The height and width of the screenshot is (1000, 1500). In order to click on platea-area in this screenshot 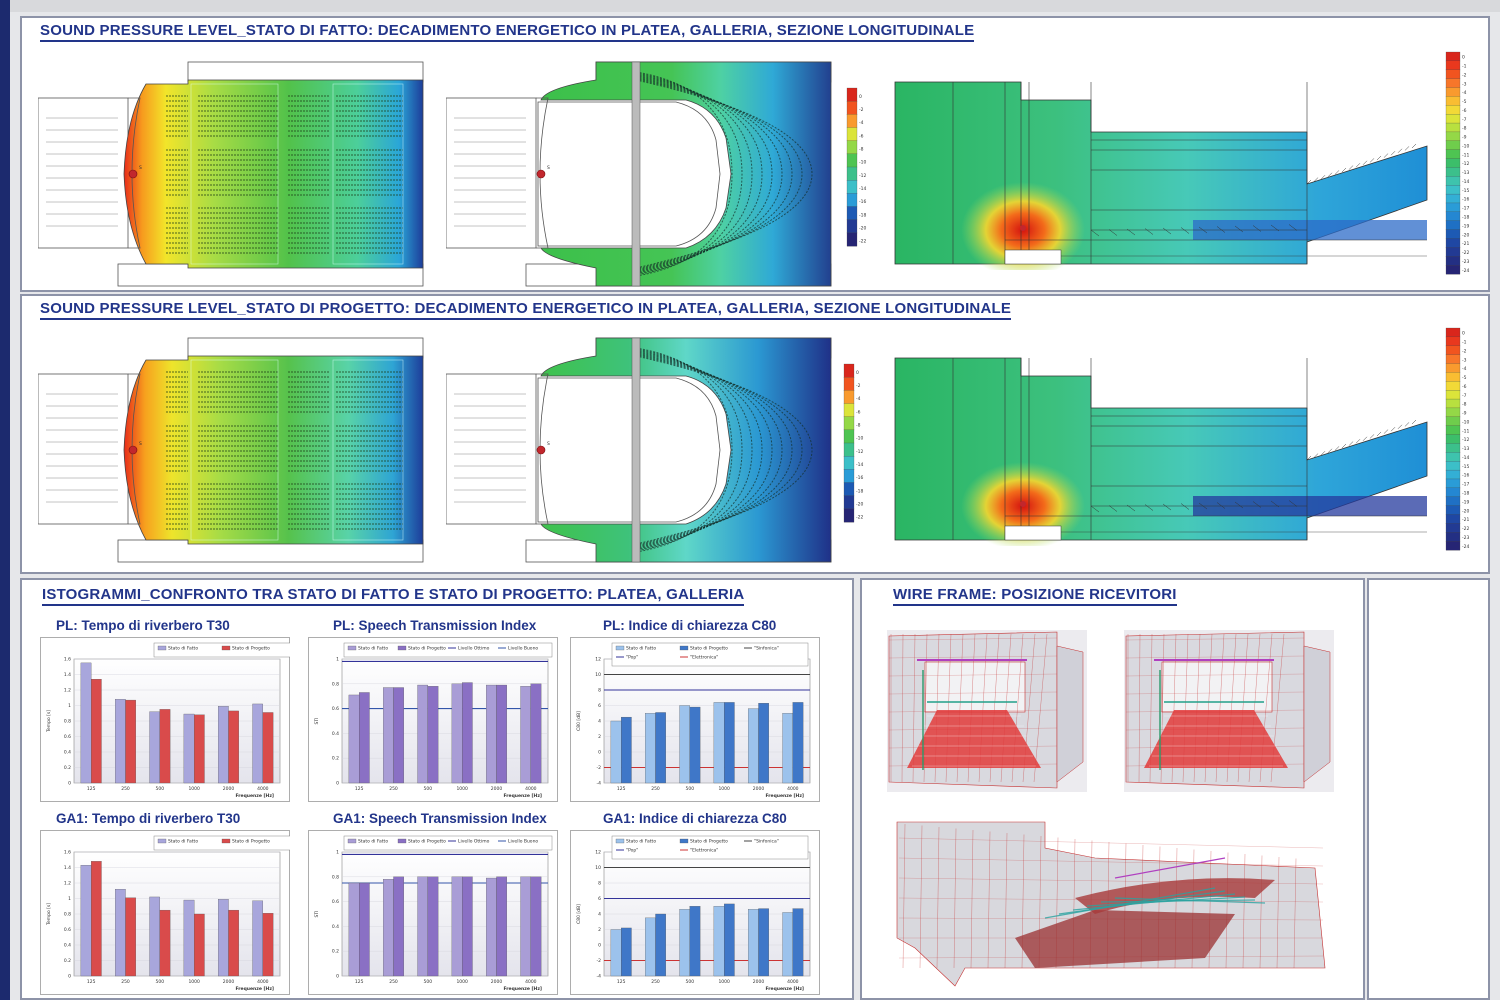, I will do `click(273, 450)`.